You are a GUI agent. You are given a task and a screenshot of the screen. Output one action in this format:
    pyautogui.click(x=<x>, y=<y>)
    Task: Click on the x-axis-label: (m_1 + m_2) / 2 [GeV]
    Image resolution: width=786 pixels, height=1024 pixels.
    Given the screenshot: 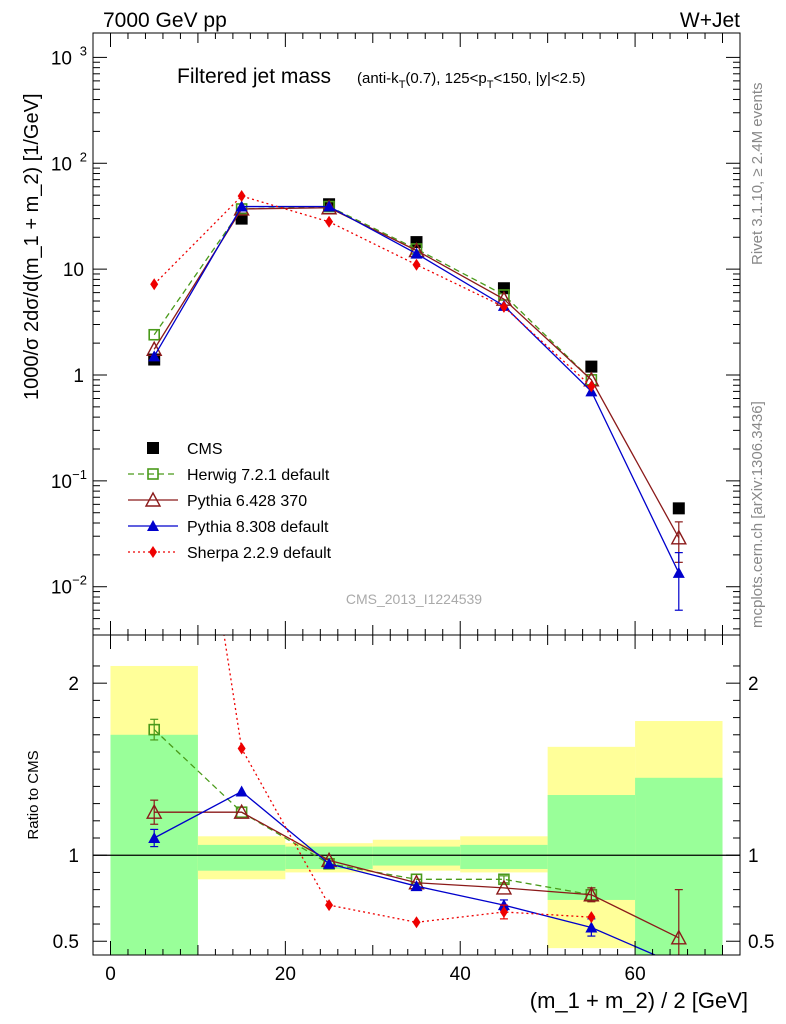 What is the action you would take?
    pyautogui.click(x=639, y=1000)
    